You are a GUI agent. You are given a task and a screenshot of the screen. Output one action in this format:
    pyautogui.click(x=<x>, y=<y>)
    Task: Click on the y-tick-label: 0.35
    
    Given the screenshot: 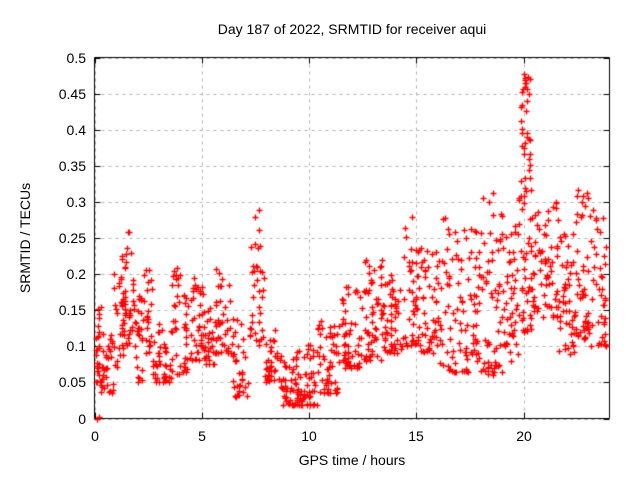 What is the action you would take?
    pyautogui.click(x=72, y=166)
    